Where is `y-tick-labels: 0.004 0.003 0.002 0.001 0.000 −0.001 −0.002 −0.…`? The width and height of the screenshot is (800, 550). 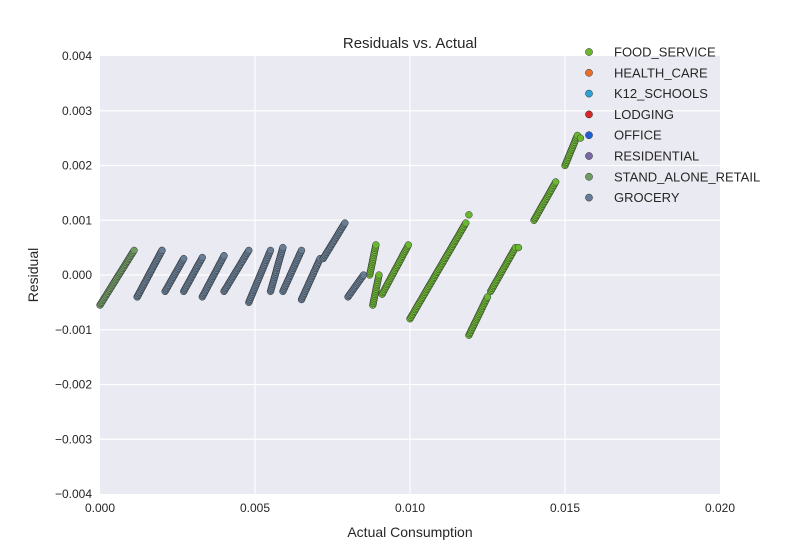
y-tick-labels: 0.004 0.003 0.002 0.001 0.000 −0.001 −0.002 −0.… is located at coordinates (73, 275).